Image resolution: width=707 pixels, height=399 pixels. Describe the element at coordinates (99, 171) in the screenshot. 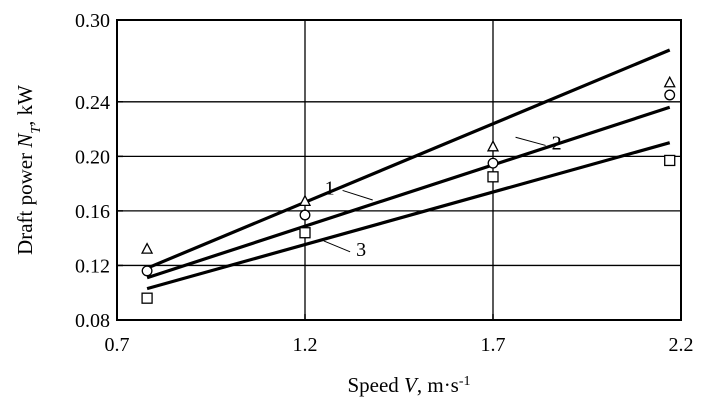

I see `y-tick-labels: 0.08 0.12 0.16 0.20 0.24 0.30` at that location.